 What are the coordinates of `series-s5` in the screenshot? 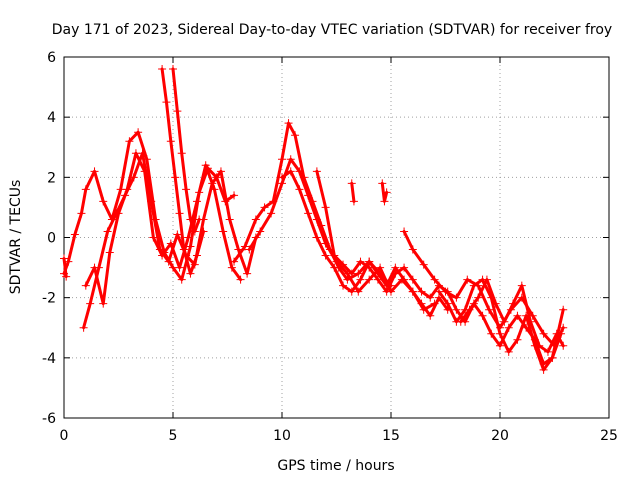 It's located at (186, 150).